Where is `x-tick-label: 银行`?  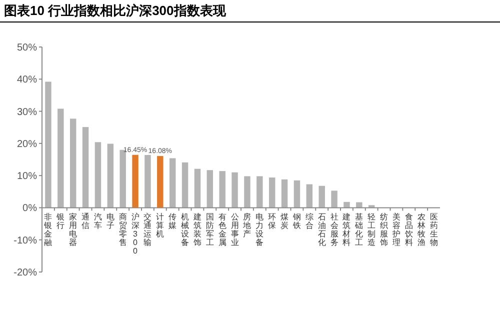 x-tick-label: 银行 is located at coordinates (60, 221).